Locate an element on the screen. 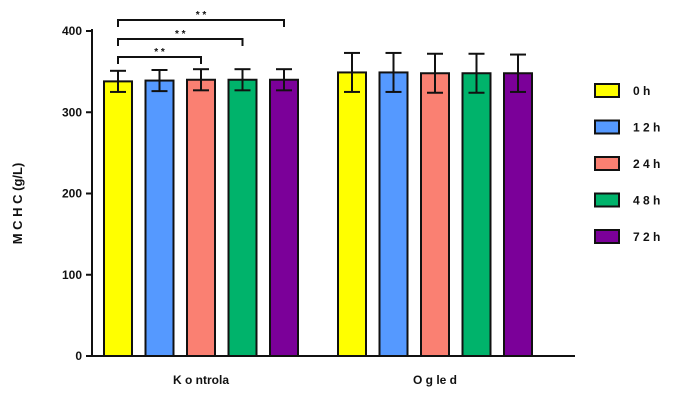  y-tick-label: 200 is located at coordinates (72, 194).